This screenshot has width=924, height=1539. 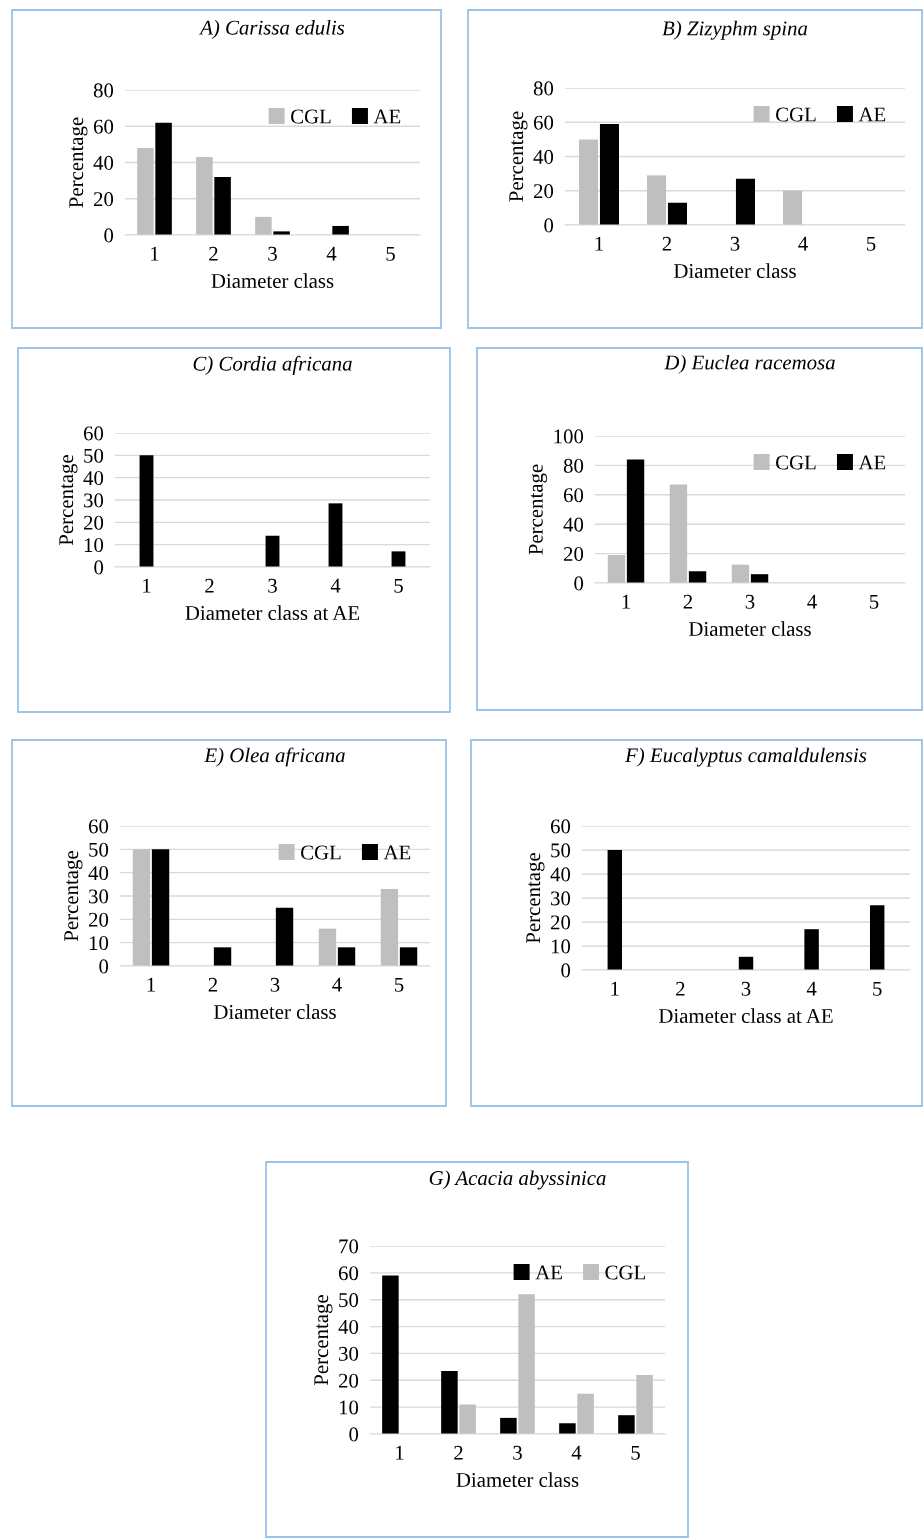 What do you see at coordinates (274, 757) in the screenshot?
I see `chart-title: E) Olea africana` at bounding box center [274, 757].